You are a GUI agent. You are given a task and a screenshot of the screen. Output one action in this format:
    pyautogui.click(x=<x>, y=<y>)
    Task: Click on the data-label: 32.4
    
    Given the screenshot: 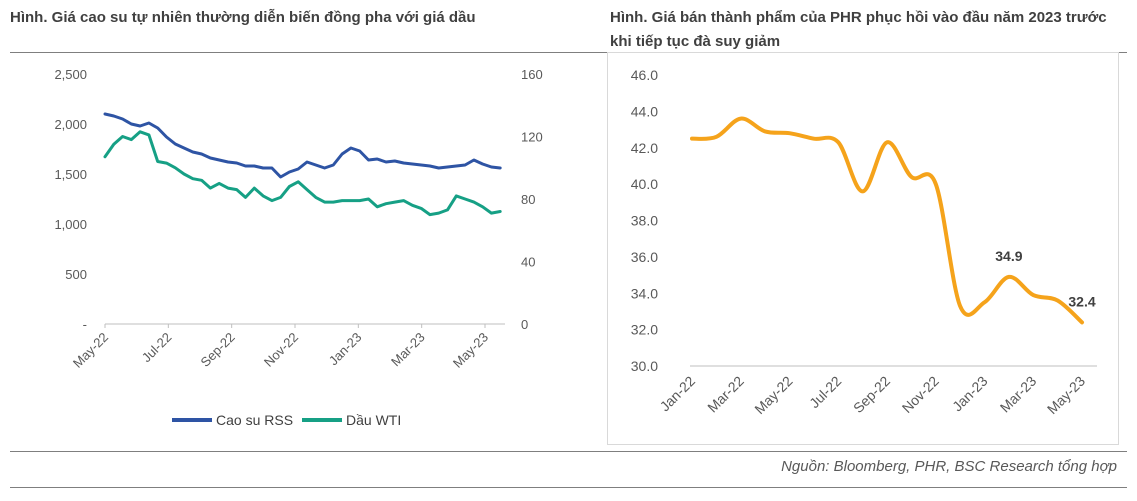 What is the action you would take?
    pyautogui.click(x=1081, y=301)
    